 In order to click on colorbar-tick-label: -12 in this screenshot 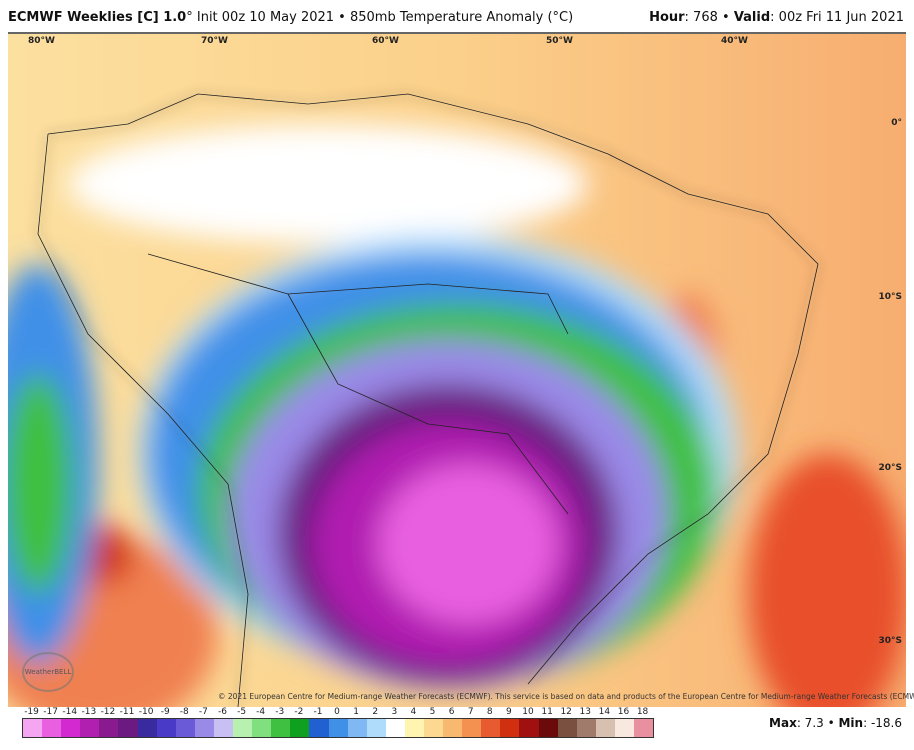, I will do `click(108, 712)`.